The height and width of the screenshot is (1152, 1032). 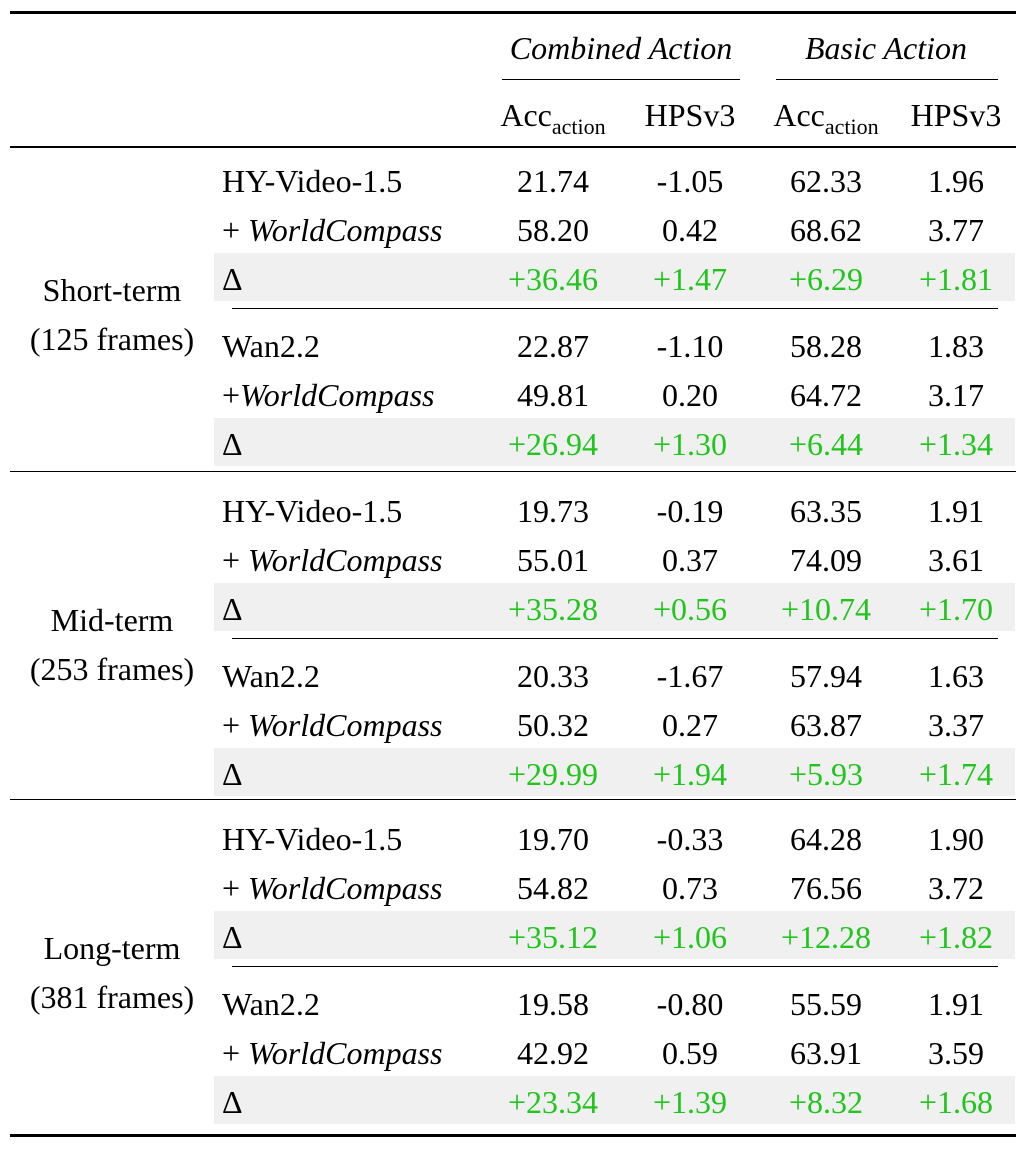 What do you see at coordinates (553, 279) in the screenshot?
I see `delta-cell: +36.46` at bounding box center [553, 279].